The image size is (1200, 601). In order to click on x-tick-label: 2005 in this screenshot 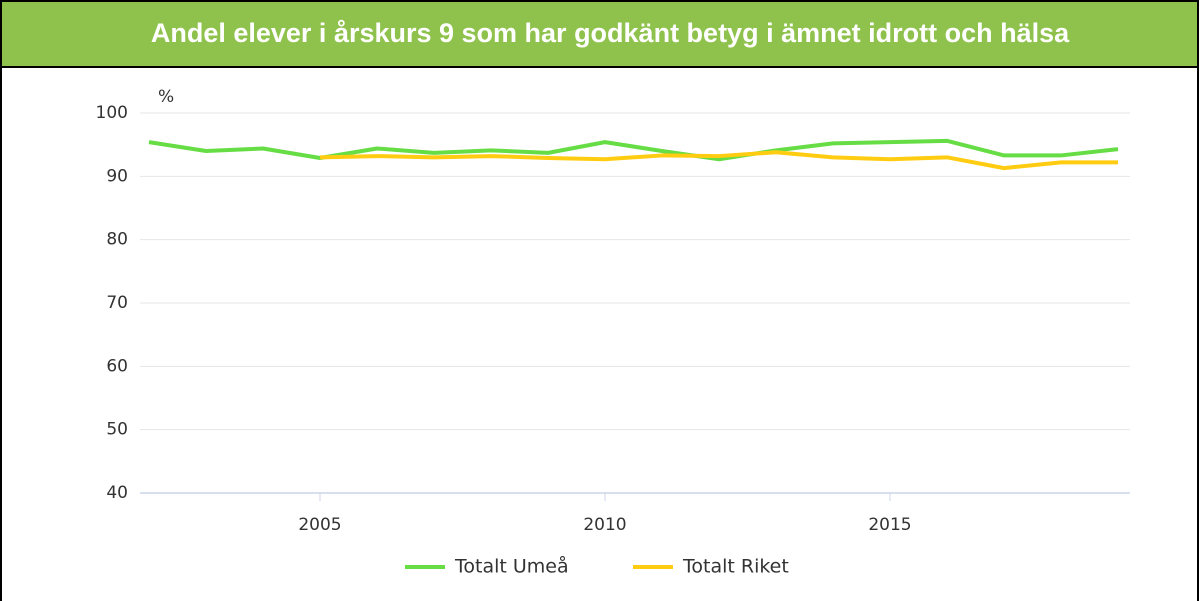, I will do `click(319, 525)`.